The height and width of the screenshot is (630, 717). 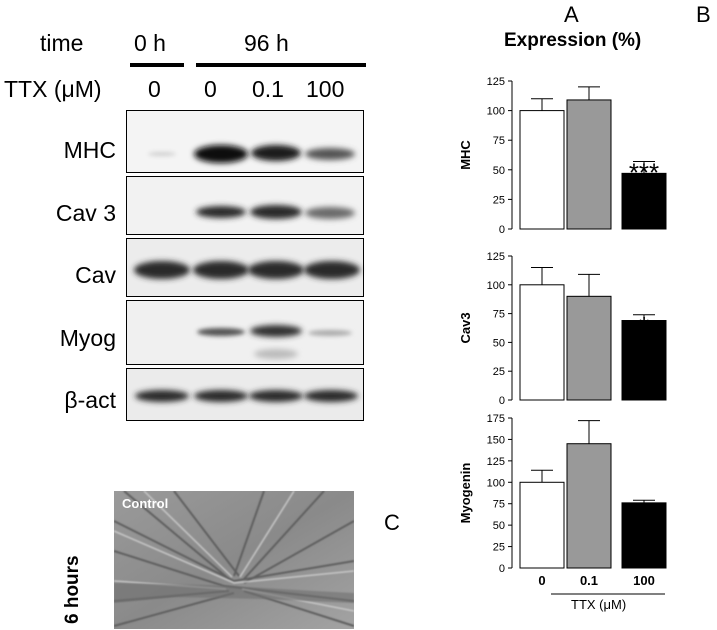 I want to click on y-axis-label-cav3: Cav3, so click(x=465, y=327).